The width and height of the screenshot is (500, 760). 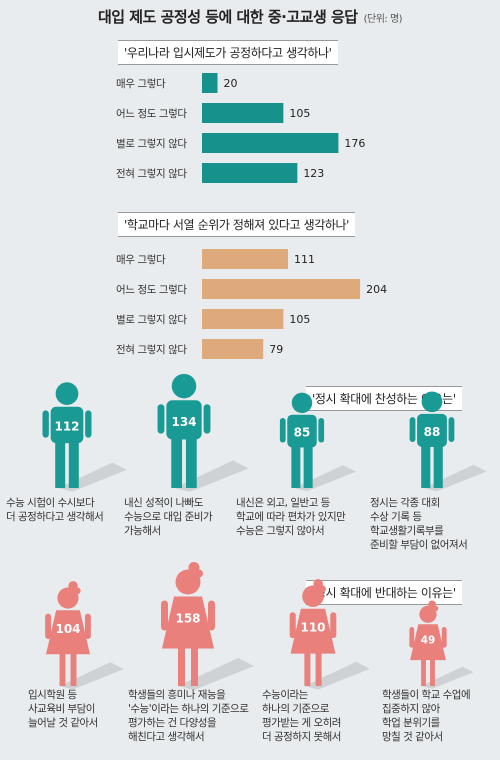 I want to click on figure-value-label: 134, so click(x=183, y=422).